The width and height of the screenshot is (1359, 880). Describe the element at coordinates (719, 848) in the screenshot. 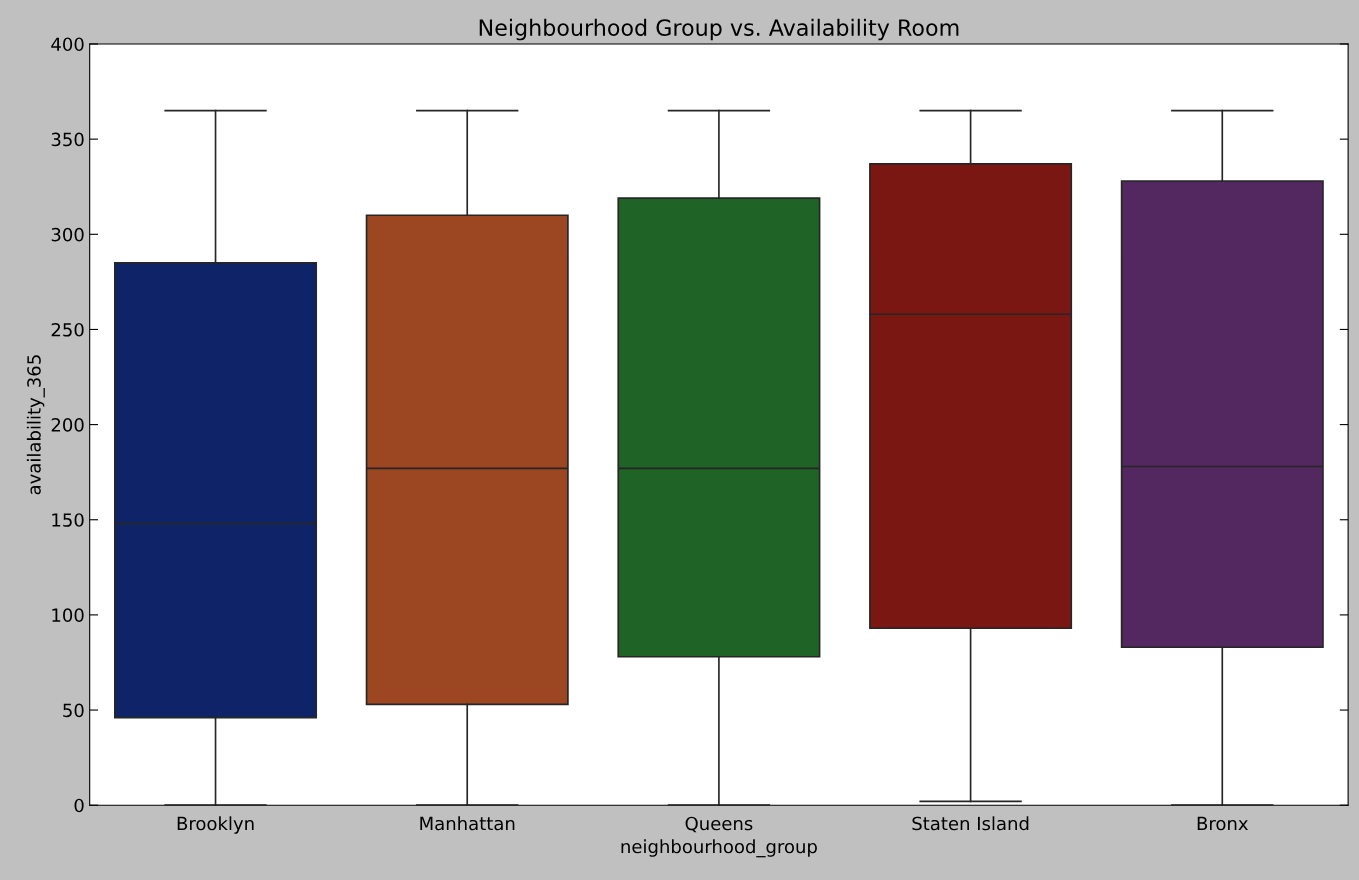

I see `x-axis-title: neighbourhood_group` at that location.